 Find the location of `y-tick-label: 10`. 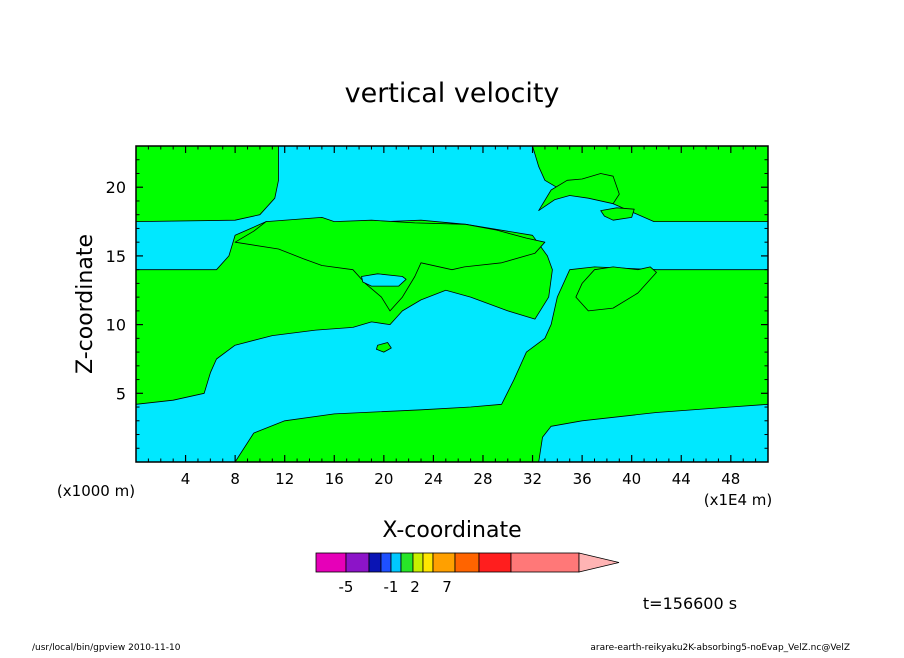

y-tick-label: 10 is located at coordinates (116, 325).